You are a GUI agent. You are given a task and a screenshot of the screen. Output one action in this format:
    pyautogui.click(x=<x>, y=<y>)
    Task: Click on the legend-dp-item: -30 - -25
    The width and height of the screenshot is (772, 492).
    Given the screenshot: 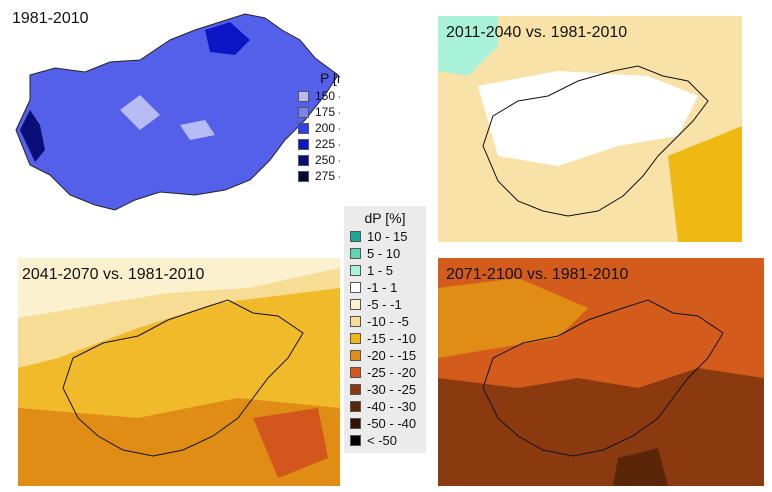 What is the action you would take?
    pyautogui.click(x=385, y=389)
    